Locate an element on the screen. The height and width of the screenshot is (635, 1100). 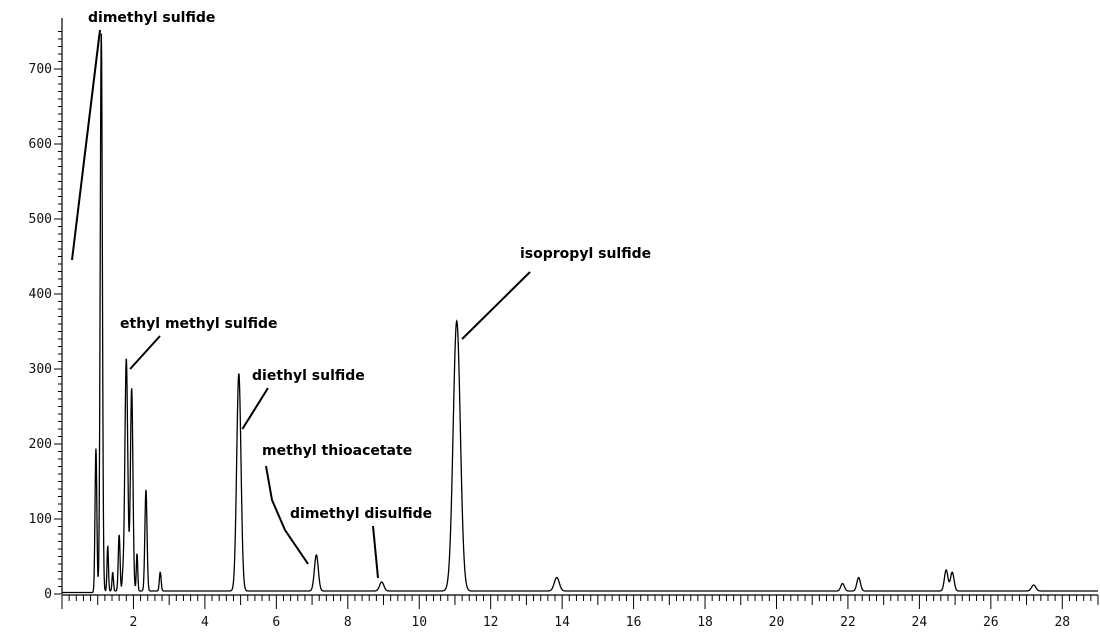
x-tick-label: 26 is located at coordinates (991, 622).